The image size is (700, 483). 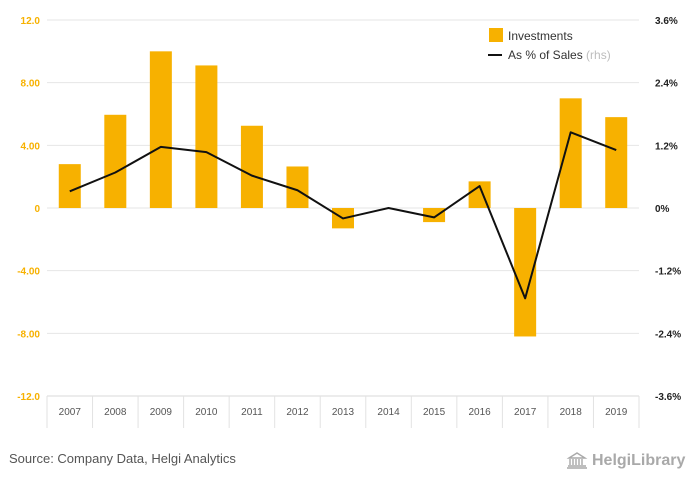 What do you see at coordinates (28, 272) in the screenshot?
I see `left-tick-label: -4.00` at bounding box center [28, 272].